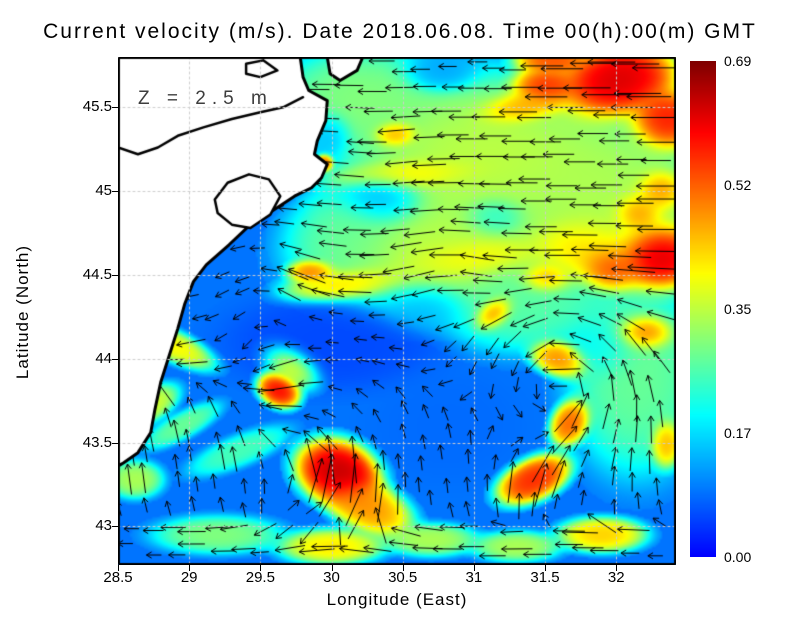 The width and height of the screenshot is (800, 618). Describe the element at coordinates (118, 577) in the screenshot. I see `x-tick-label: 28.5` at that location.